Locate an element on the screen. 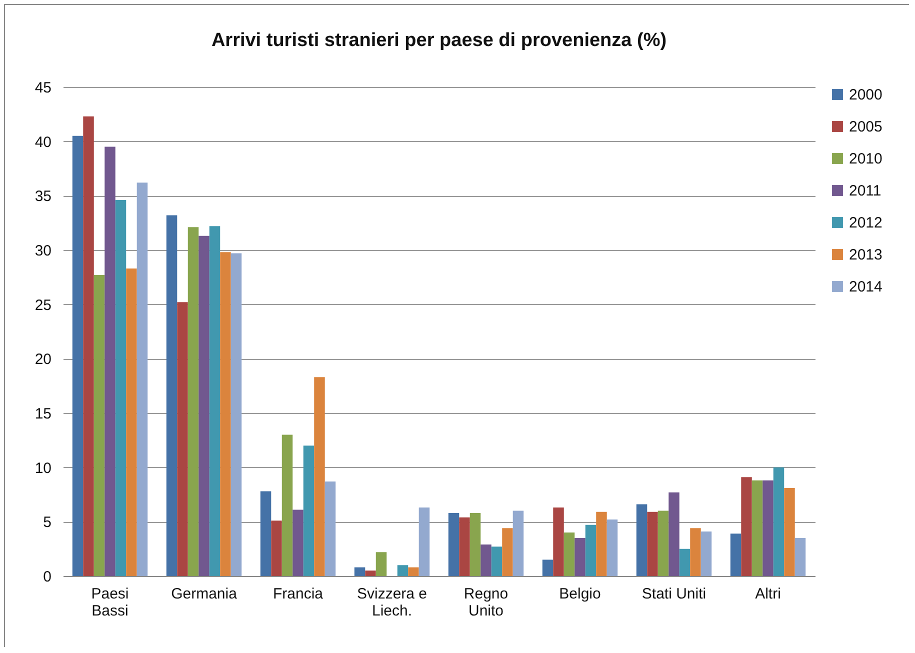 This screenshot has height=653, width=915. legend-label: 2013 is located at coordinates (865, 255).